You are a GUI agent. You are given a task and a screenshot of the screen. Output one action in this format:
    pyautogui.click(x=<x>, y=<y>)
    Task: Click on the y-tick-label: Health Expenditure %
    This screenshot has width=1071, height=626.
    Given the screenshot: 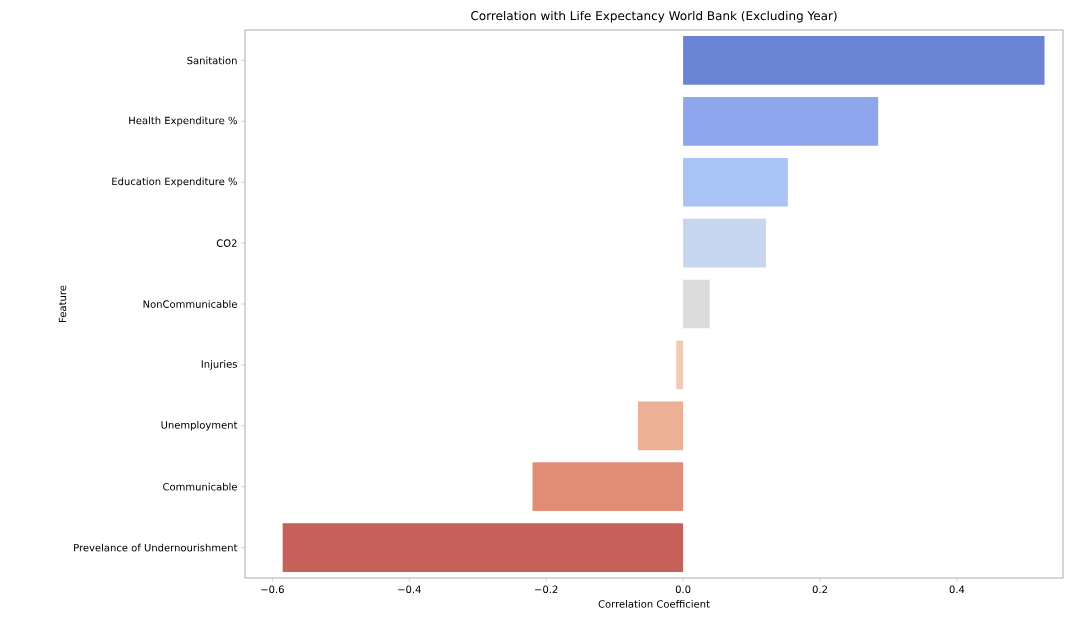 What is the action you would take?
    pyautogui.click(x=183, y=121)
    